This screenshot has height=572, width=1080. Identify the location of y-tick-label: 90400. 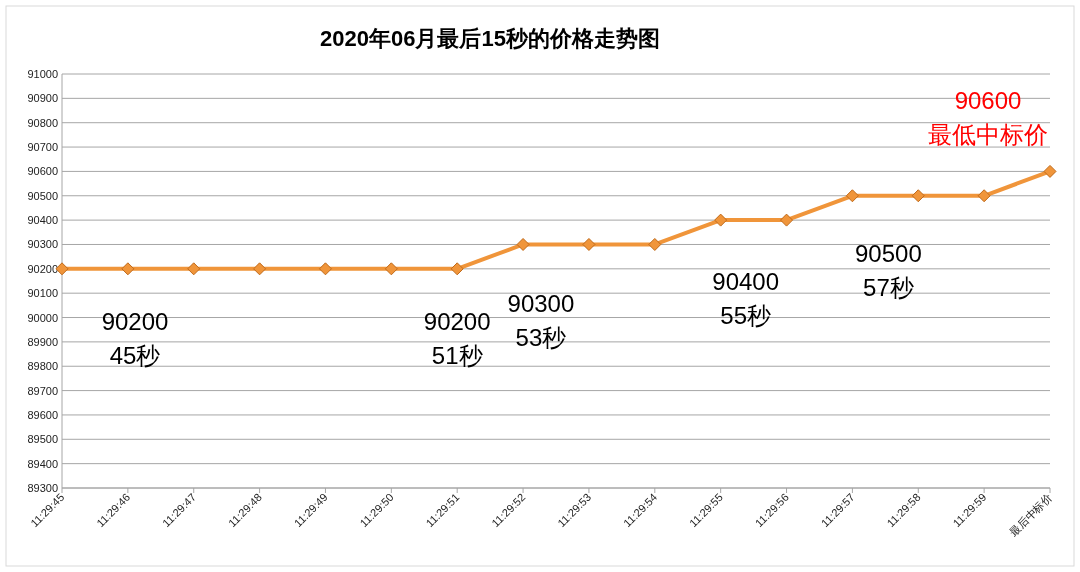
(42, 220).